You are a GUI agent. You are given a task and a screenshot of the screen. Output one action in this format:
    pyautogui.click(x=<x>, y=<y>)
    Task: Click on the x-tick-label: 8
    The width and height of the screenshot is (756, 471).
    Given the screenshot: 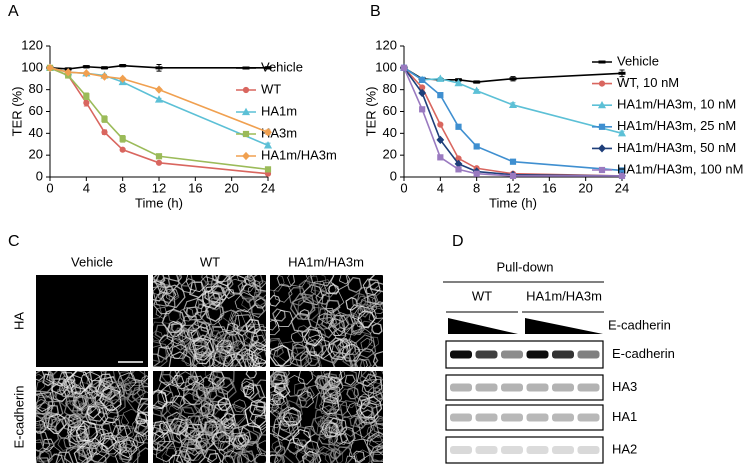 What is the action you would take?
    pyautogui.click(x=476, y=187)
    